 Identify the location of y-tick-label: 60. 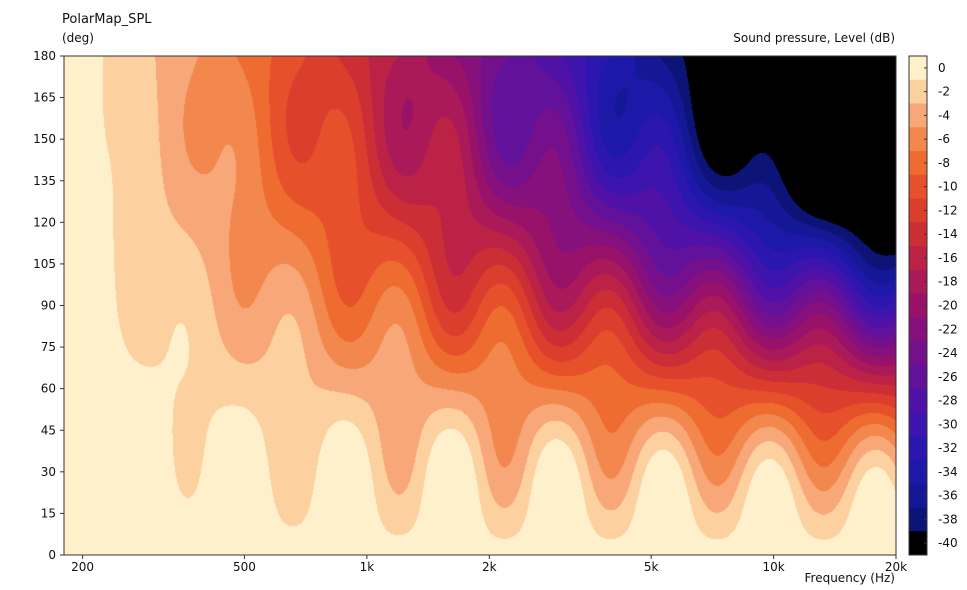
(48, 389).